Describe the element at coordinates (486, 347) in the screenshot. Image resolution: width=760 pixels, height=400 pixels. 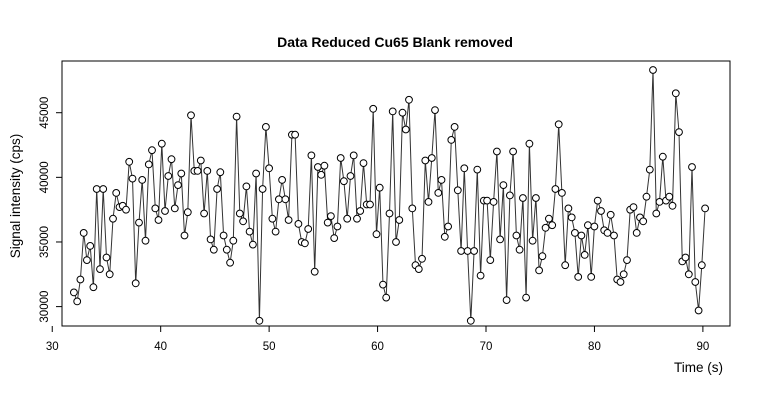
I see `x-tick-label: 70` at that location.